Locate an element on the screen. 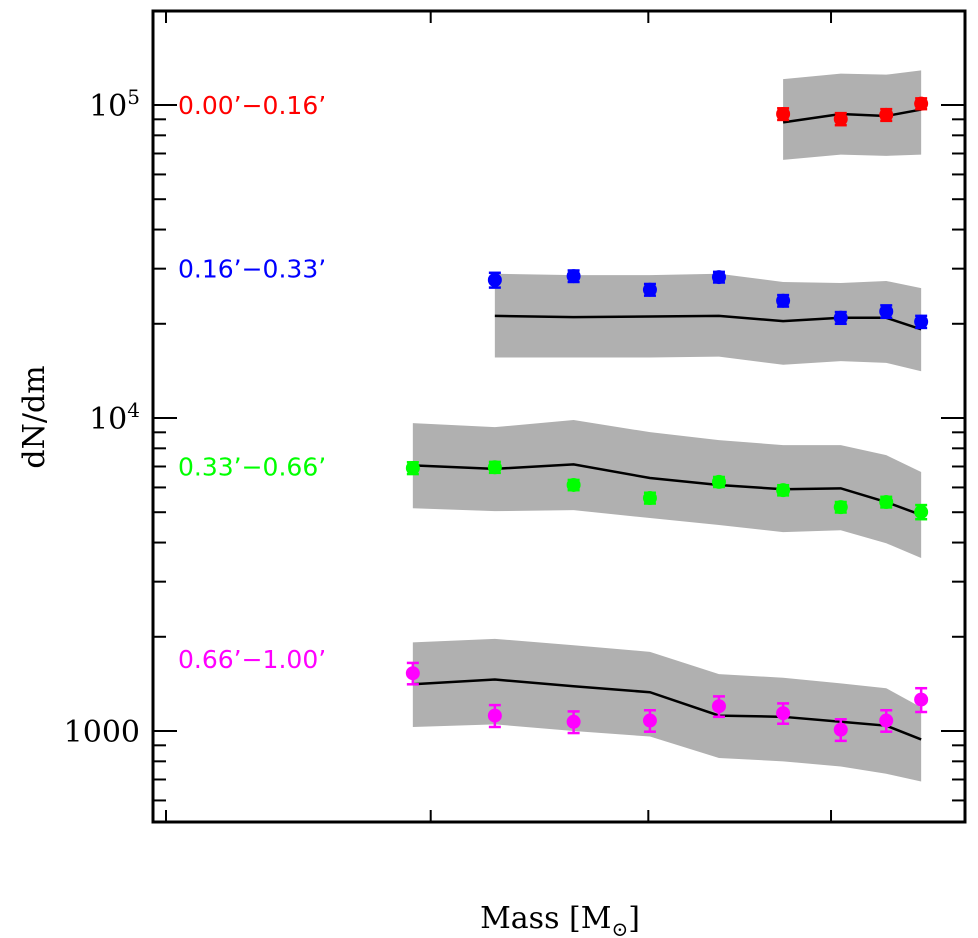 This screenshot has height=938, width=978. series-label: 0.33’−0.66’ is located at coordinates (252, 466).